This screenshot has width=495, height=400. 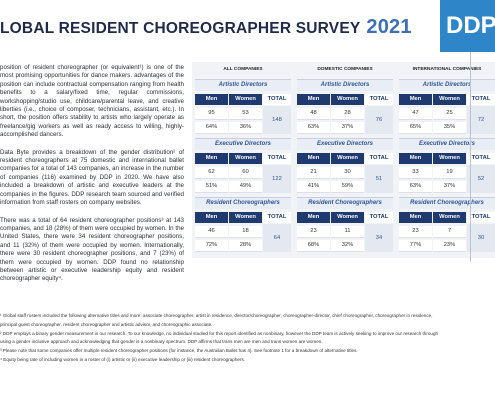 What do you see at coordinates (449, 232) in the screenshot?
I see `women-count: 7` at bounding box center [449, 232].